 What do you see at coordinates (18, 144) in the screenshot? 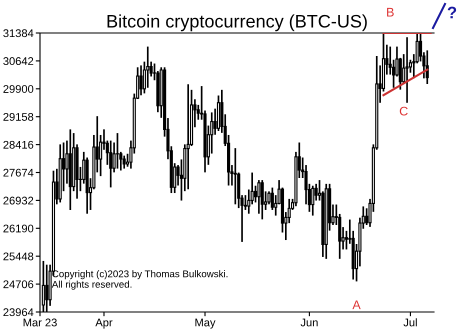
I see `y-tick-label: 28416` at bounding box center [18, 144].